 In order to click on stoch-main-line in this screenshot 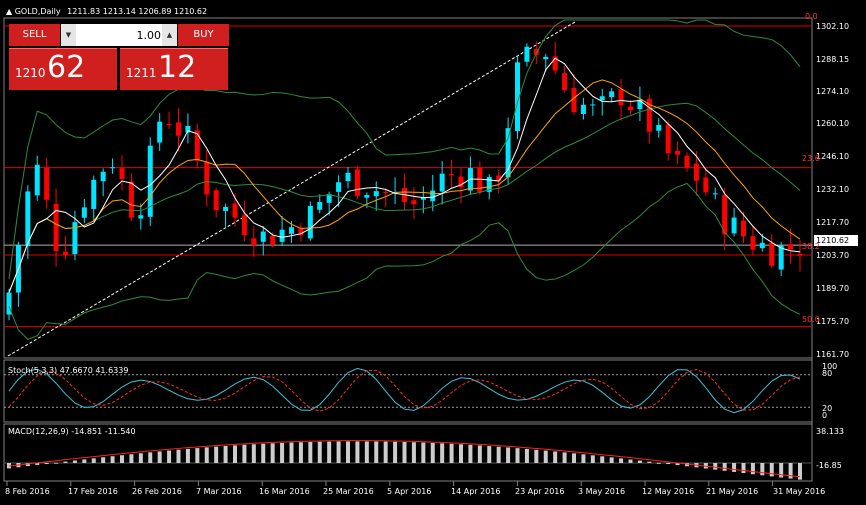, I will do `click(404, 390)`.